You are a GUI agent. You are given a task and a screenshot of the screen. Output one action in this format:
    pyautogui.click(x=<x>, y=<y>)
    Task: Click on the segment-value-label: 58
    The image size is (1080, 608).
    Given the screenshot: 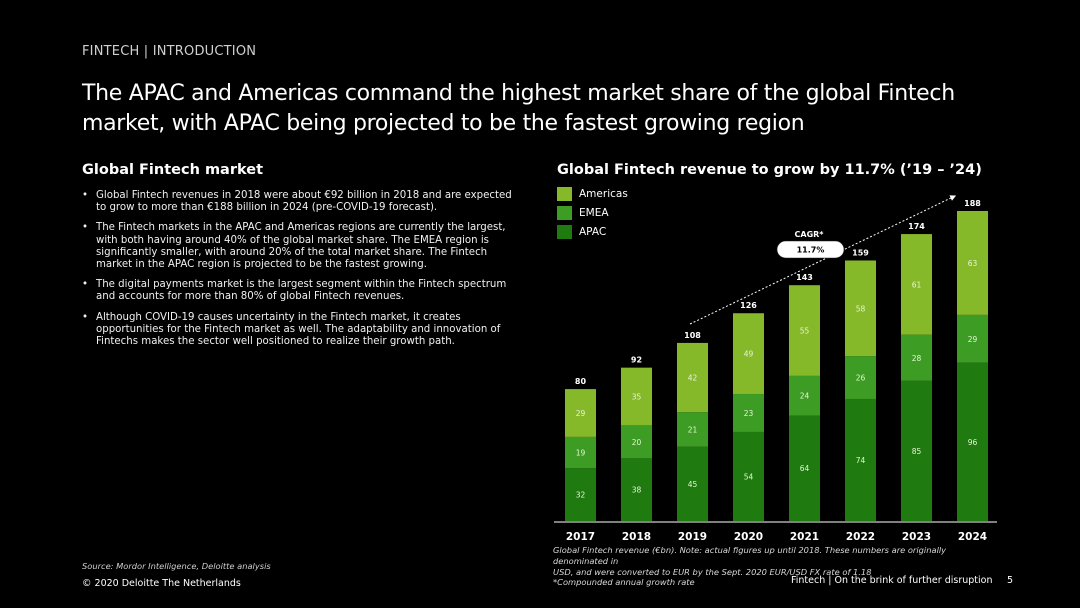 What is the action you would take?
    pyautogui.click(x=861, y=308)
    